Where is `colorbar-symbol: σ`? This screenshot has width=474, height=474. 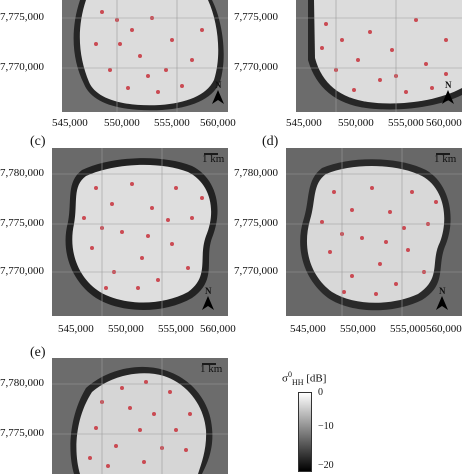 colorbar-symbol: σ is located at coordinates (285, 378).